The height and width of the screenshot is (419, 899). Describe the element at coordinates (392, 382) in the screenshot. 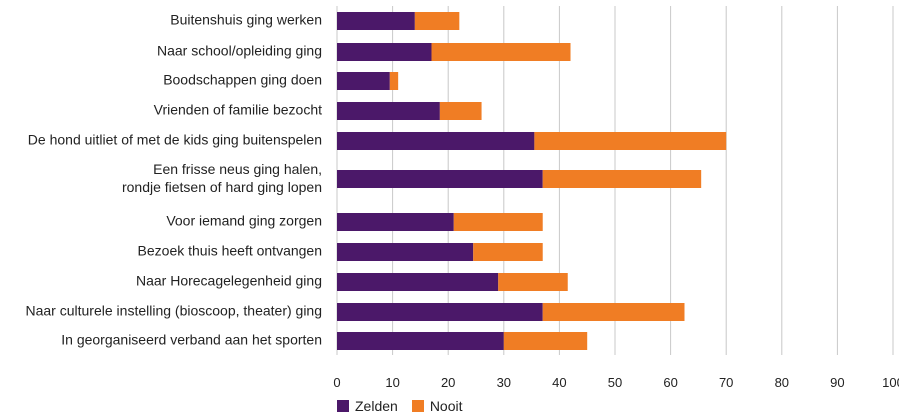

I see `x-tick-label: 10` at that location.